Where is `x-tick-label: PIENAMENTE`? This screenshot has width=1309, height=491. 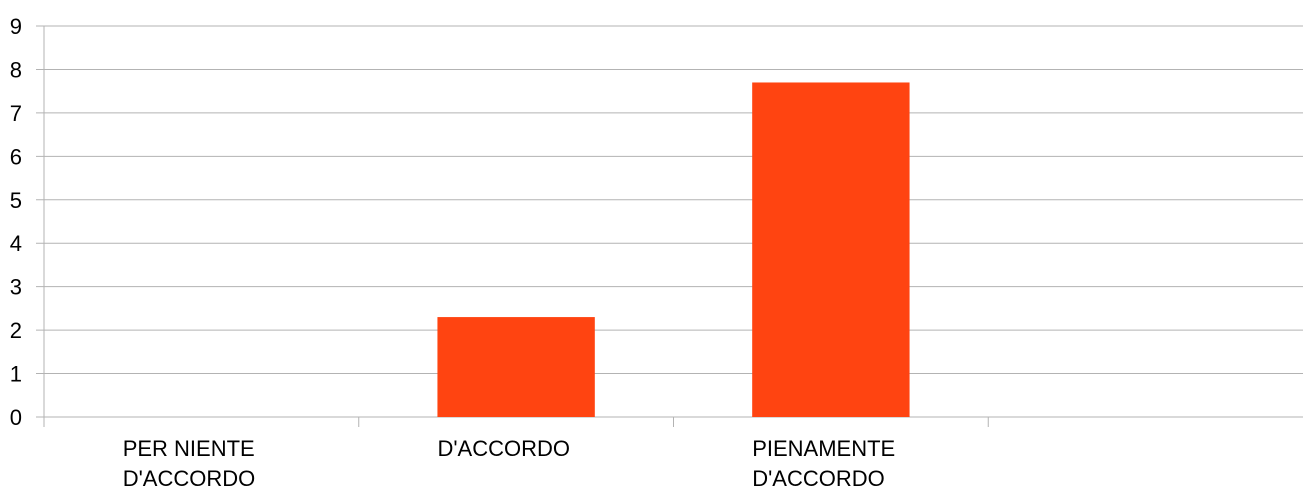
x-tick-label: PIENAMENTE is located at coordinates (823, 448).